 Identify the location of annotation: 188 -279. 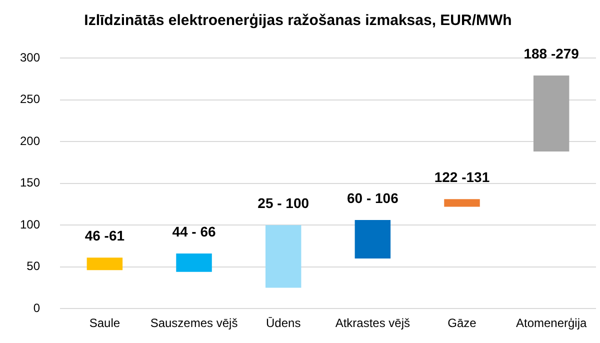
(552, 53).